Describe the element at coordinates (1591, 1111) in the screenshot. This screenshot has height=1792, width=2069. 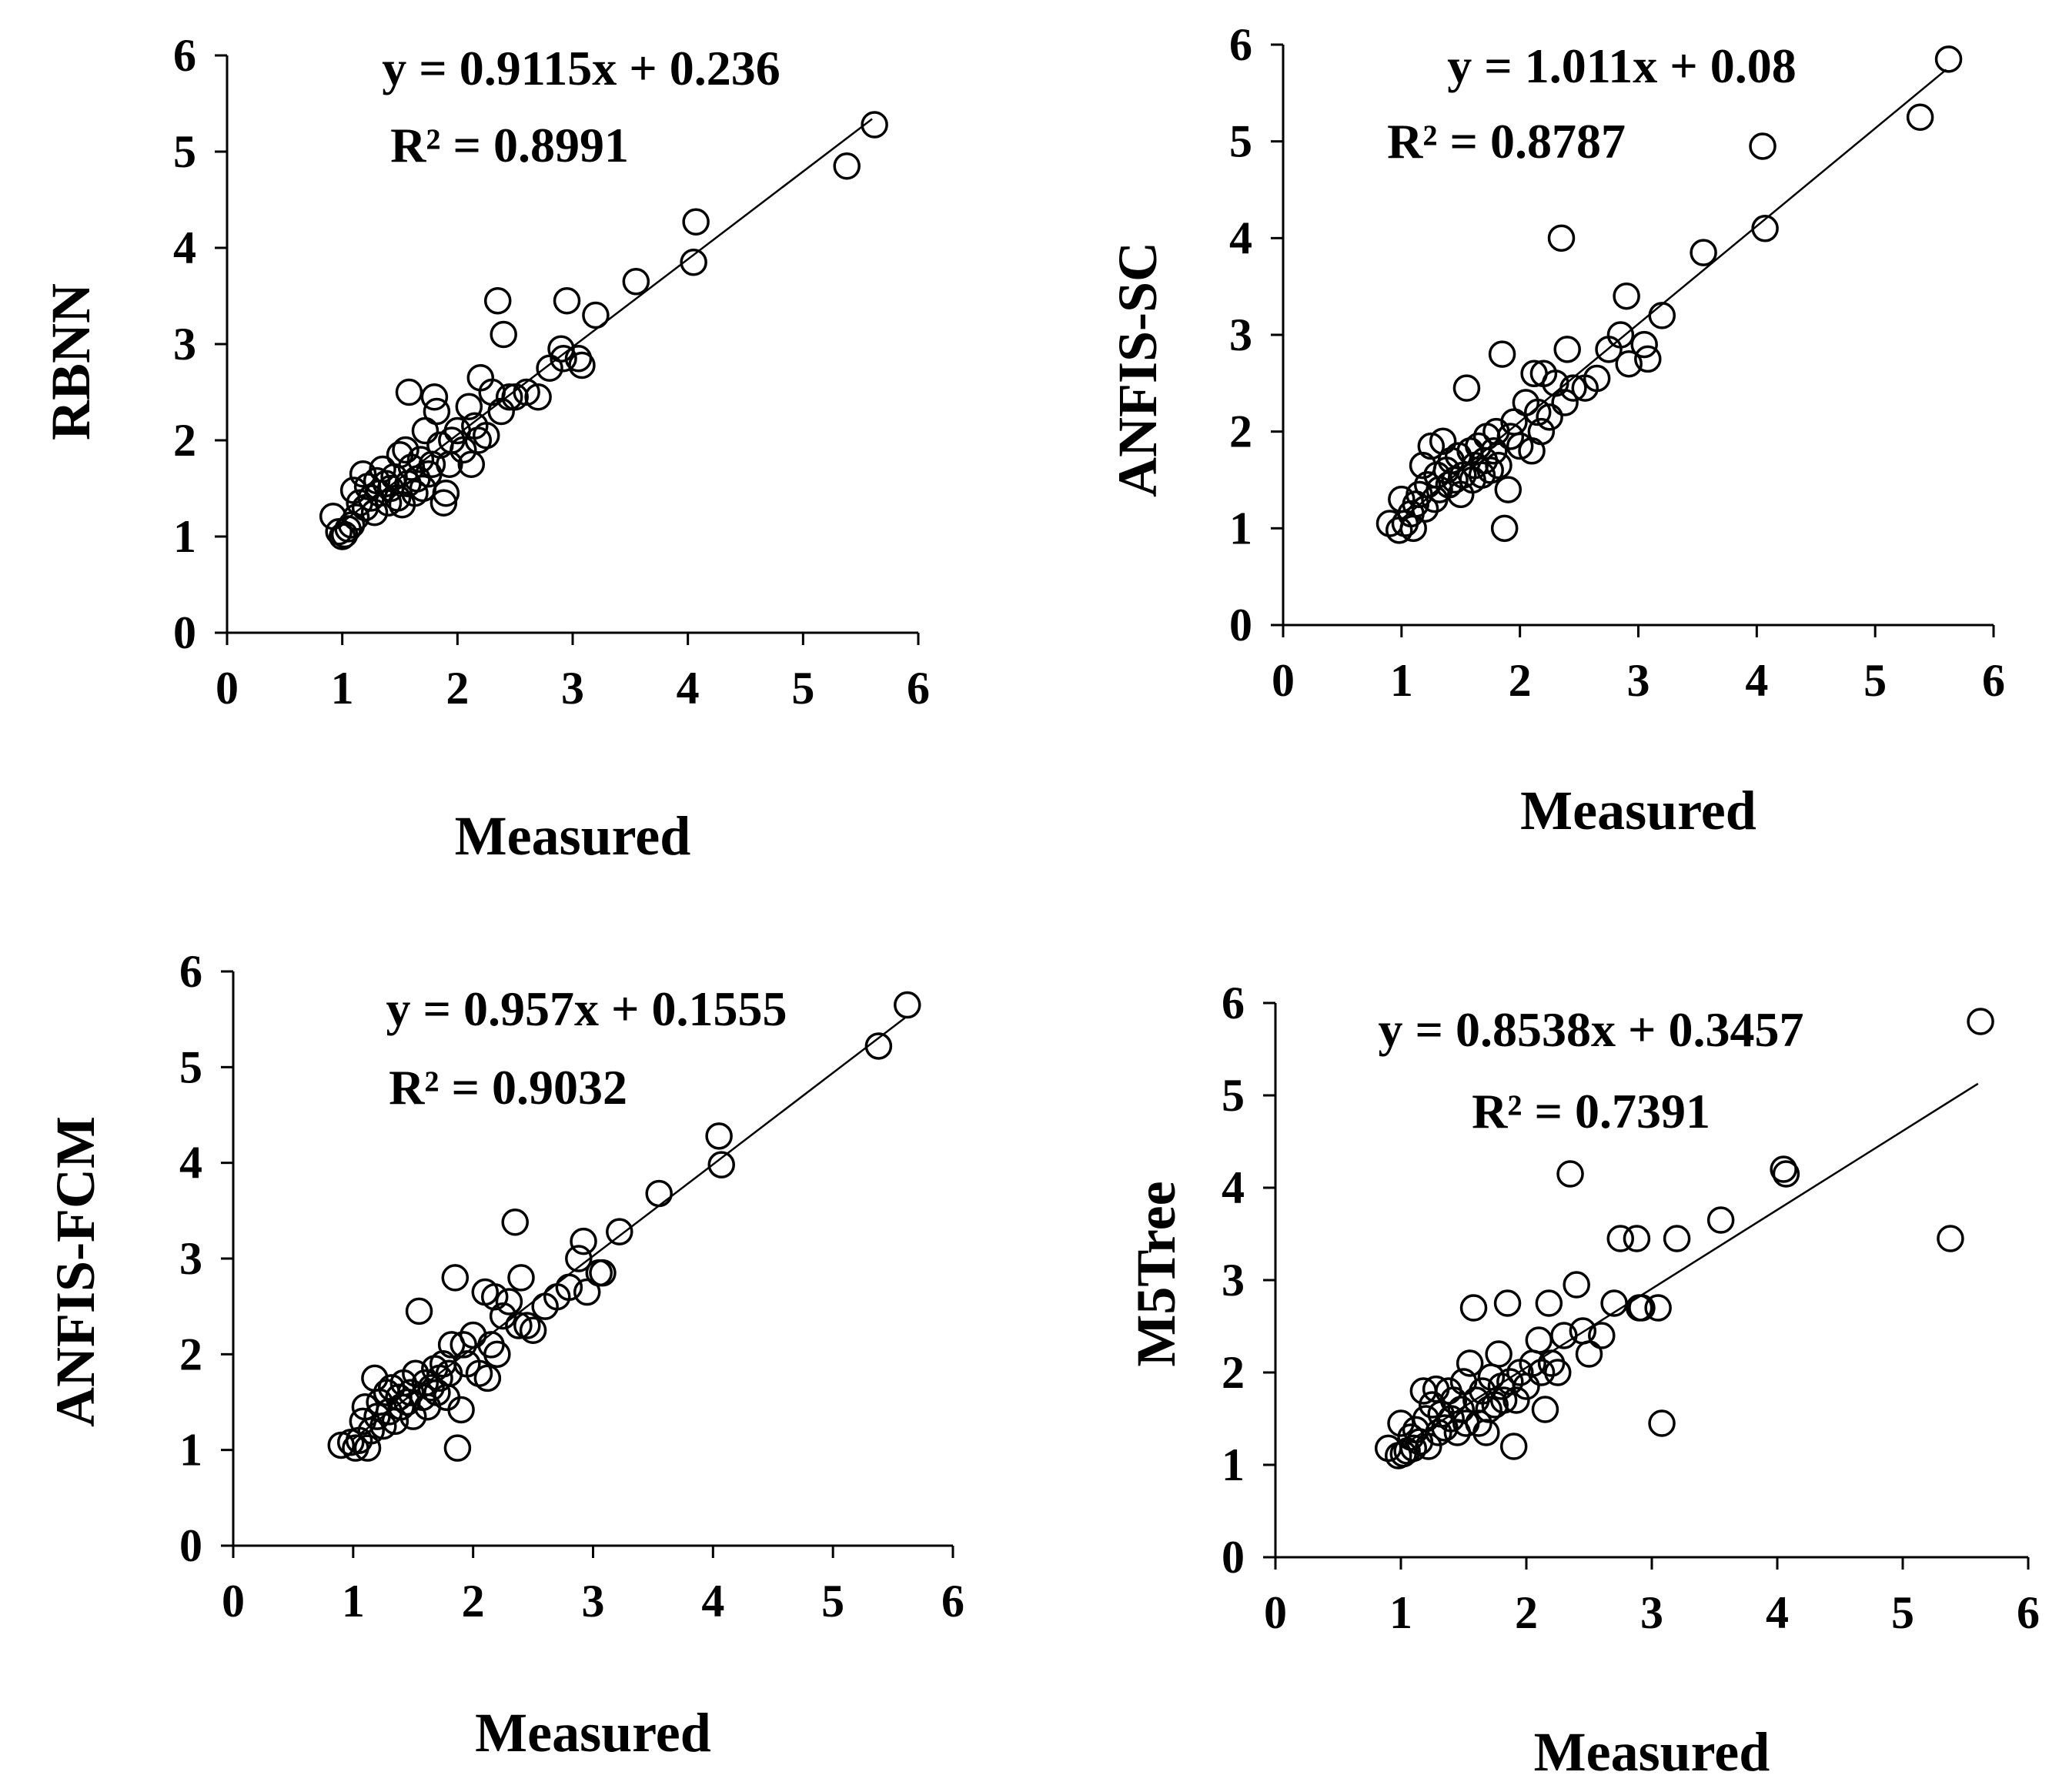
I see `r-squared: R² = 0.7391` at that location.